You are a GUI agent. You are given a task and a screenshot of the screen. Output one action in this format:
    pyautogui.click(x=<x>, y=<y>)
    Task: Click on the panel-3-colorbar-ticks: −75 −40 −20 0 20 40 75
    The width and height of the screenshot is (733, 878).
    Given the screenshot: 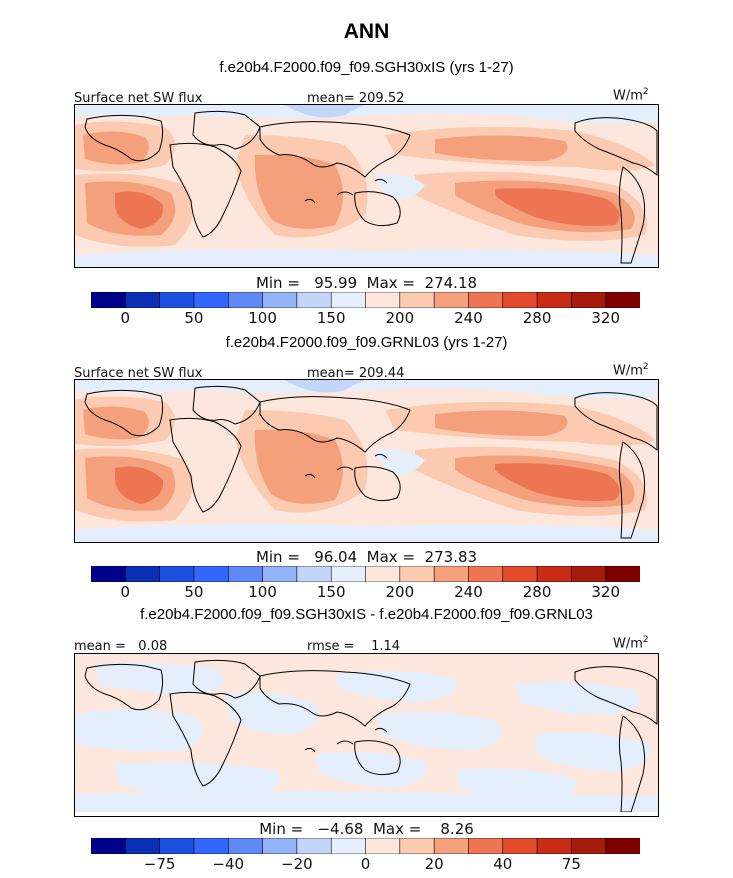 What is the action you would take?
    pyautogui.click(x=365, y=865)
    